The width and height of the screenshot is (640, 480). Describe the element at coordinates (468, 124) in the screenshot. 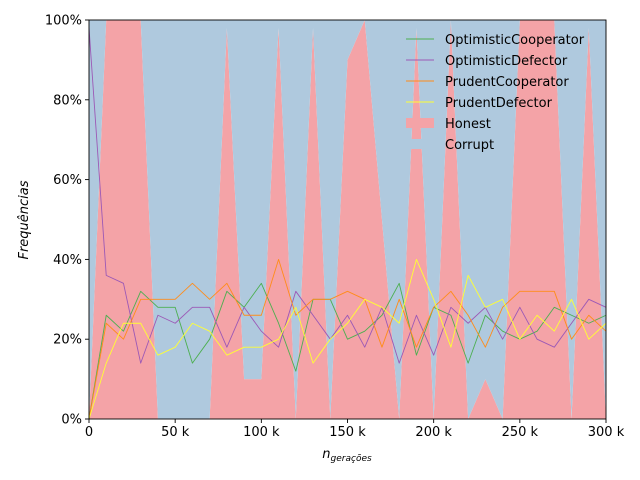

I see `legend-label-honest: Honest` at that location.